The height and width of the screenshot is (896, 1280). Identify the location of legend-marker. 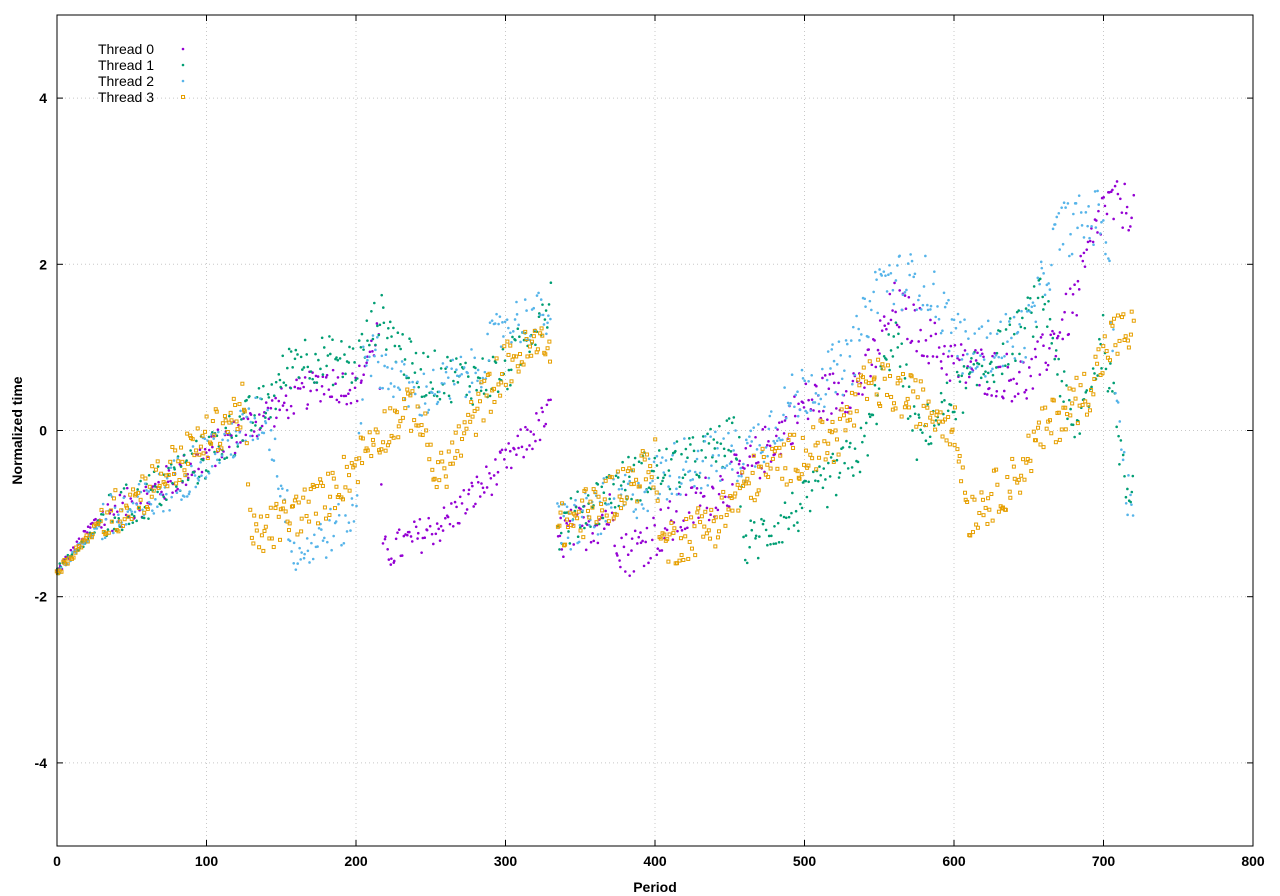
(183, 97).